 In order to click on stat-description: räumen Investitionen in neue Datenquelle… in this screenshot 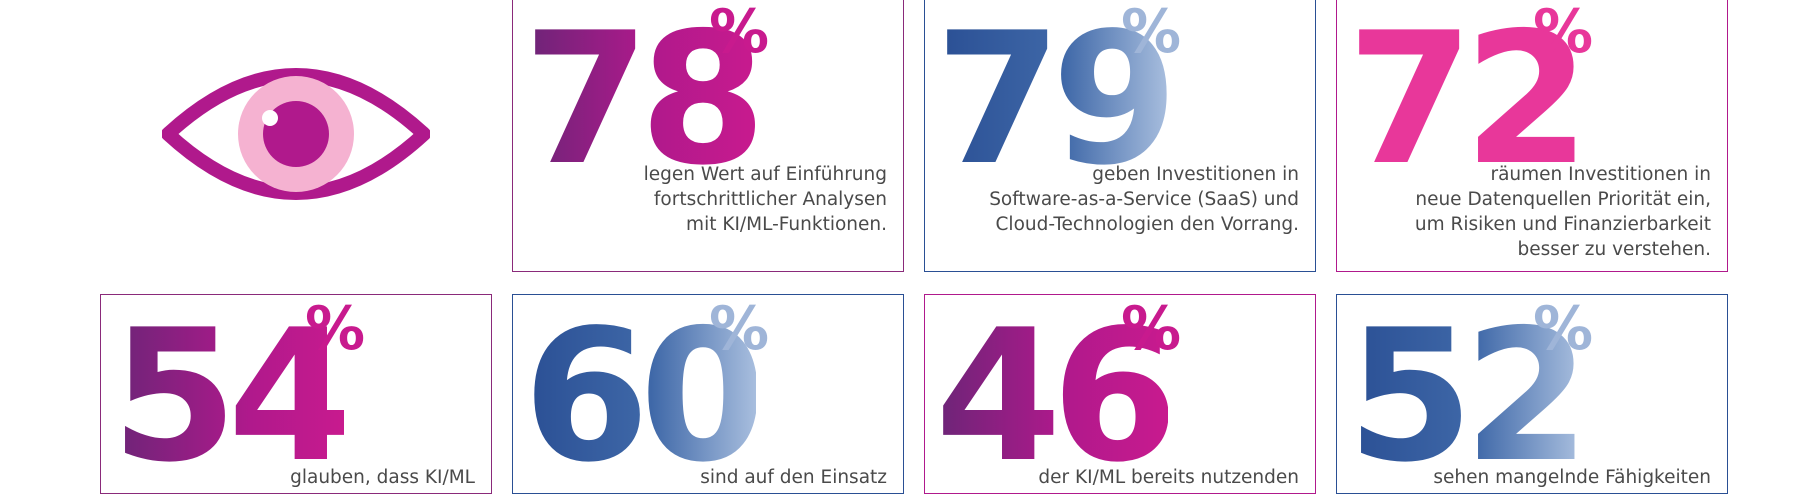, I will do `click(1562, 212)`.